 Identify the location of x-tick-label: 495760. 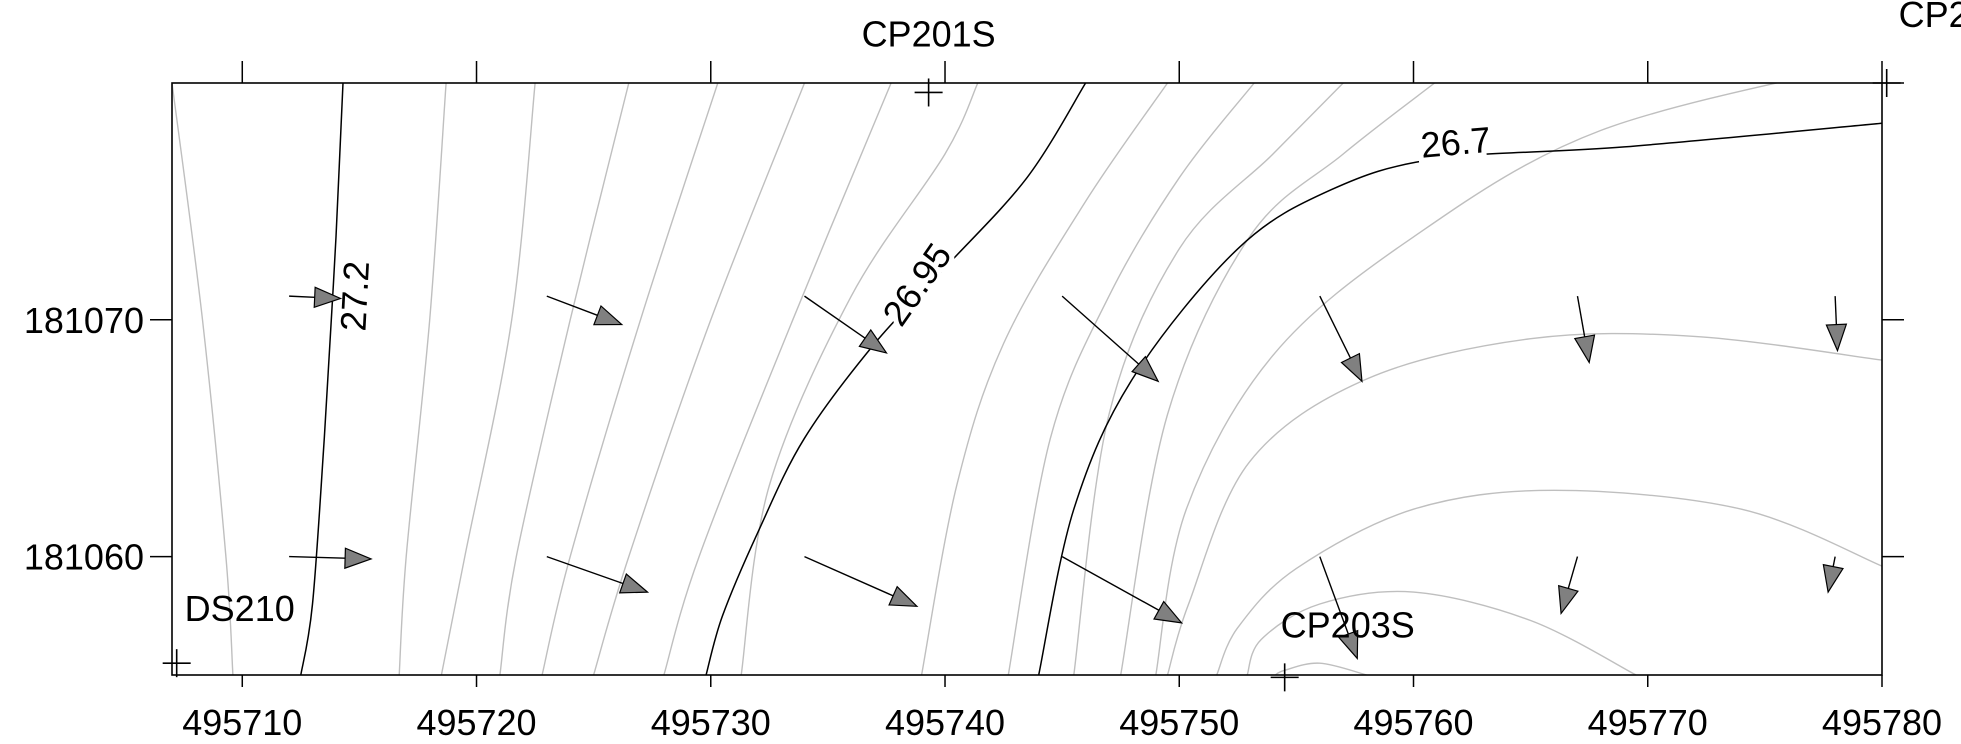
(1413, 722).